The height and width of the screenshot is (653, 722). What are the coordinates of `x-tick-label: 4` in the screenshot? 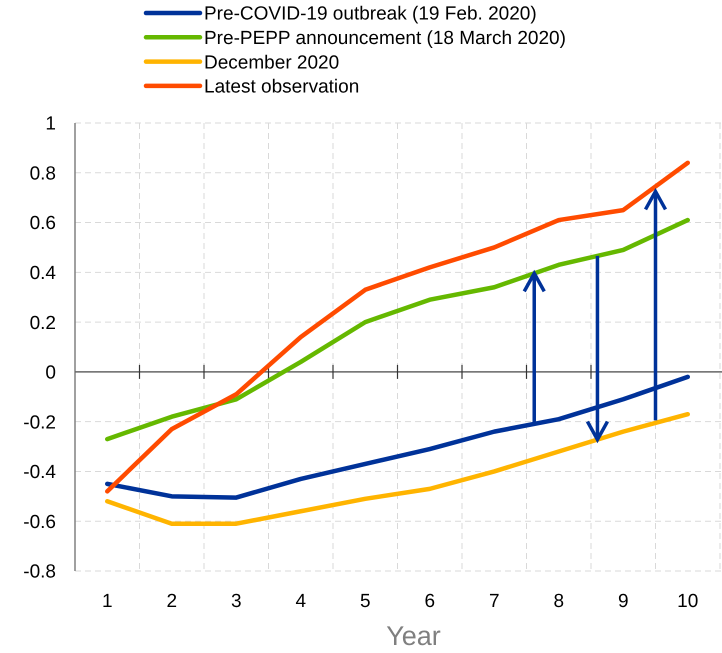 It's located at (300, 601).